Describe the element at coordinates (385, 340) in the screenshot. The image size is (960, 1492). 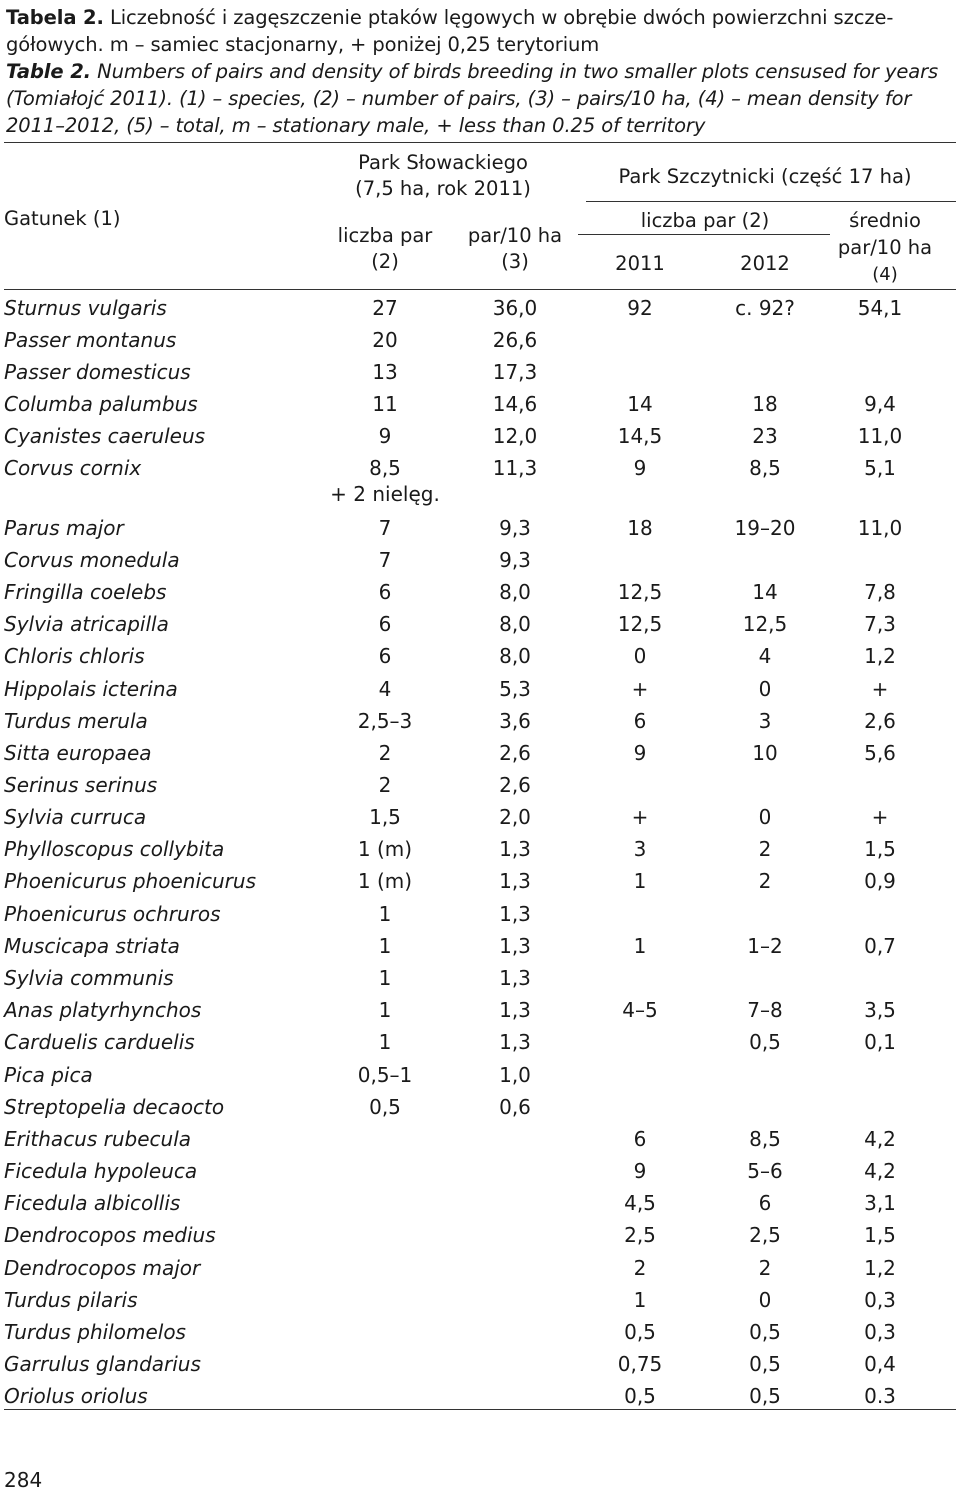
I see `pairs-value: 20` at that location.